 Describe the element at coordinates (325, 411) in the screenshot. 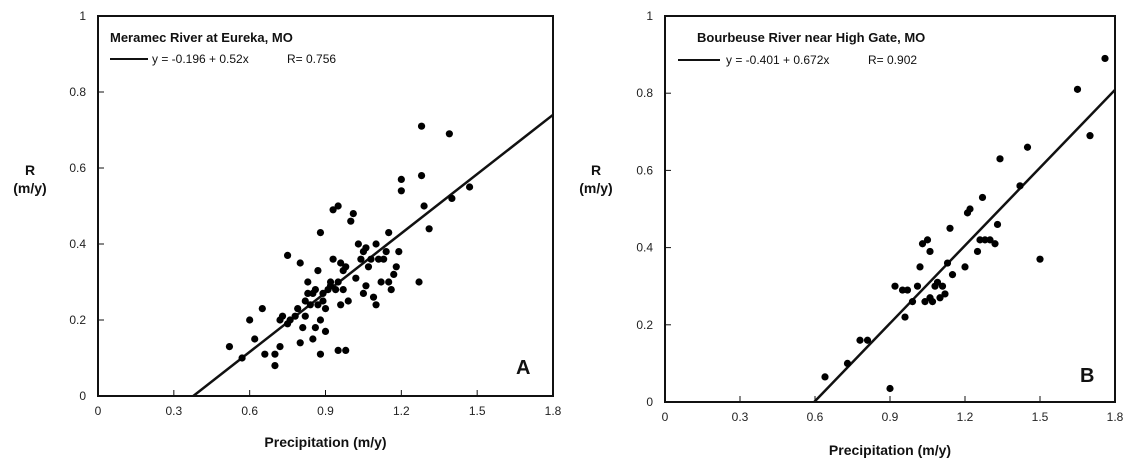

I see `x-tick-label: 0.9` at that location.